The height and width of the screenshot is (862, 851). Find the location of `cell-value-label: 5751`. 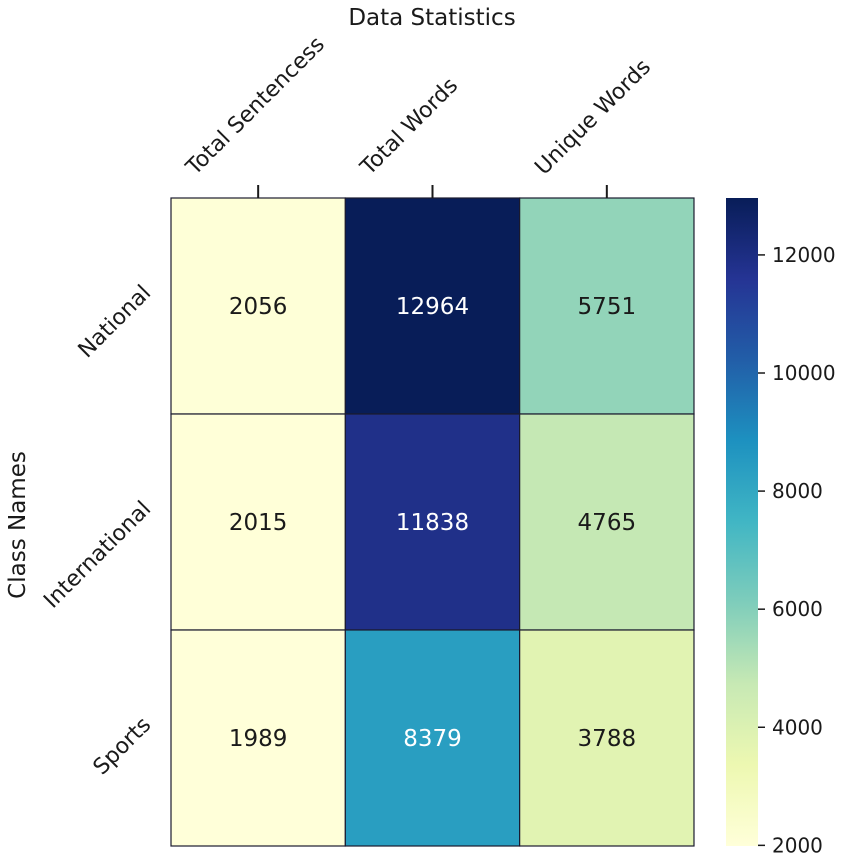

cell-value-label: 5751 is located at coordinates (607, 307).